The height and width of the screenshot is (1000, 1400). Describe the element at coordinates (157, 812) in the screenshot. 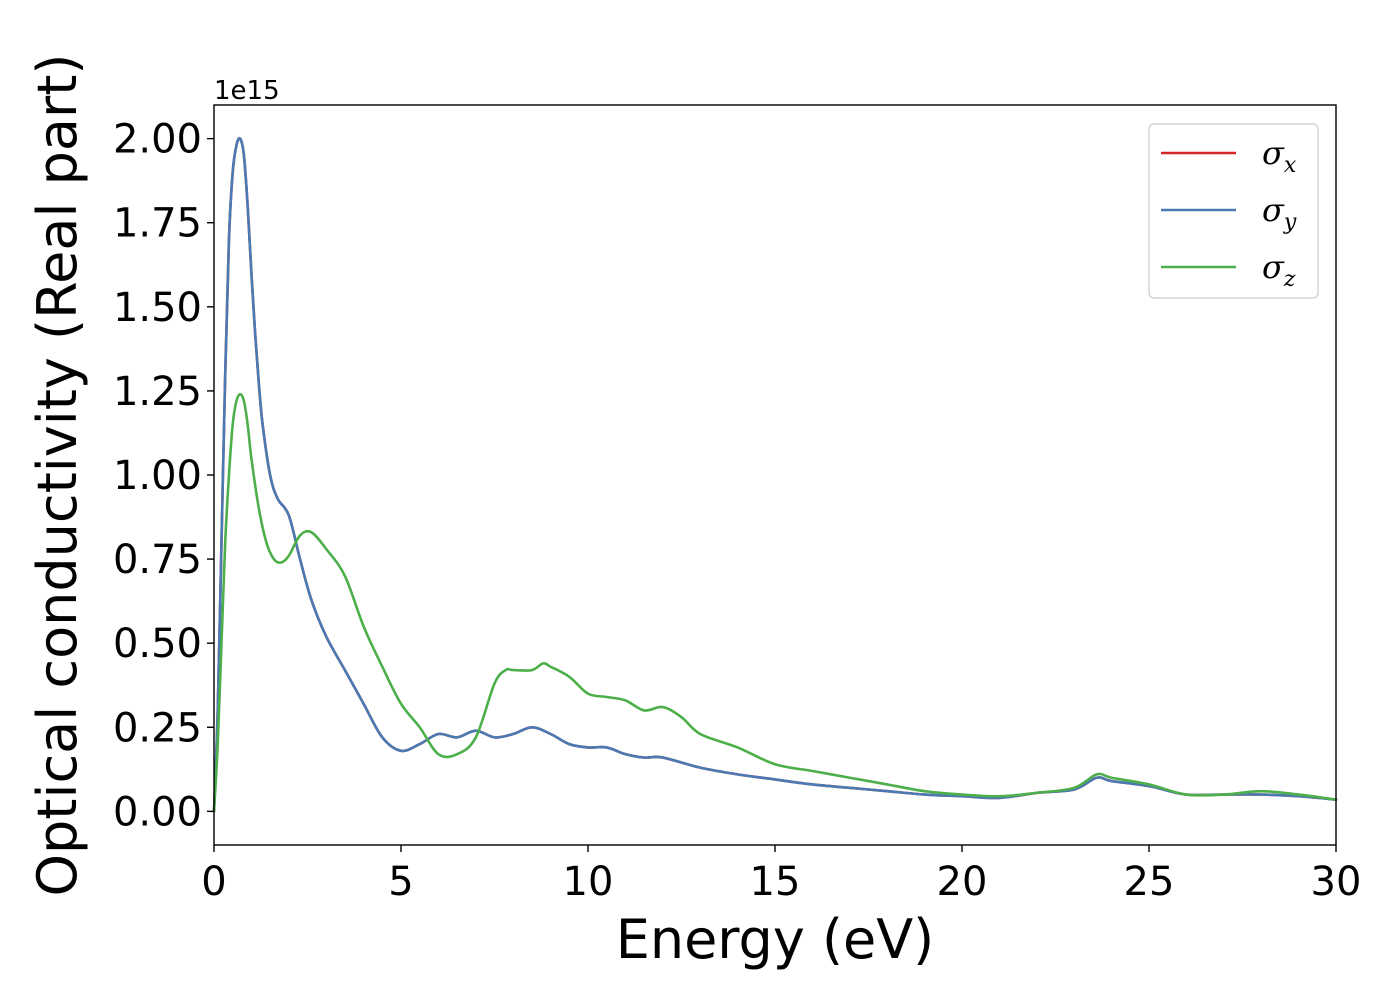

I see `y-tick-label: 0.00` at that location.